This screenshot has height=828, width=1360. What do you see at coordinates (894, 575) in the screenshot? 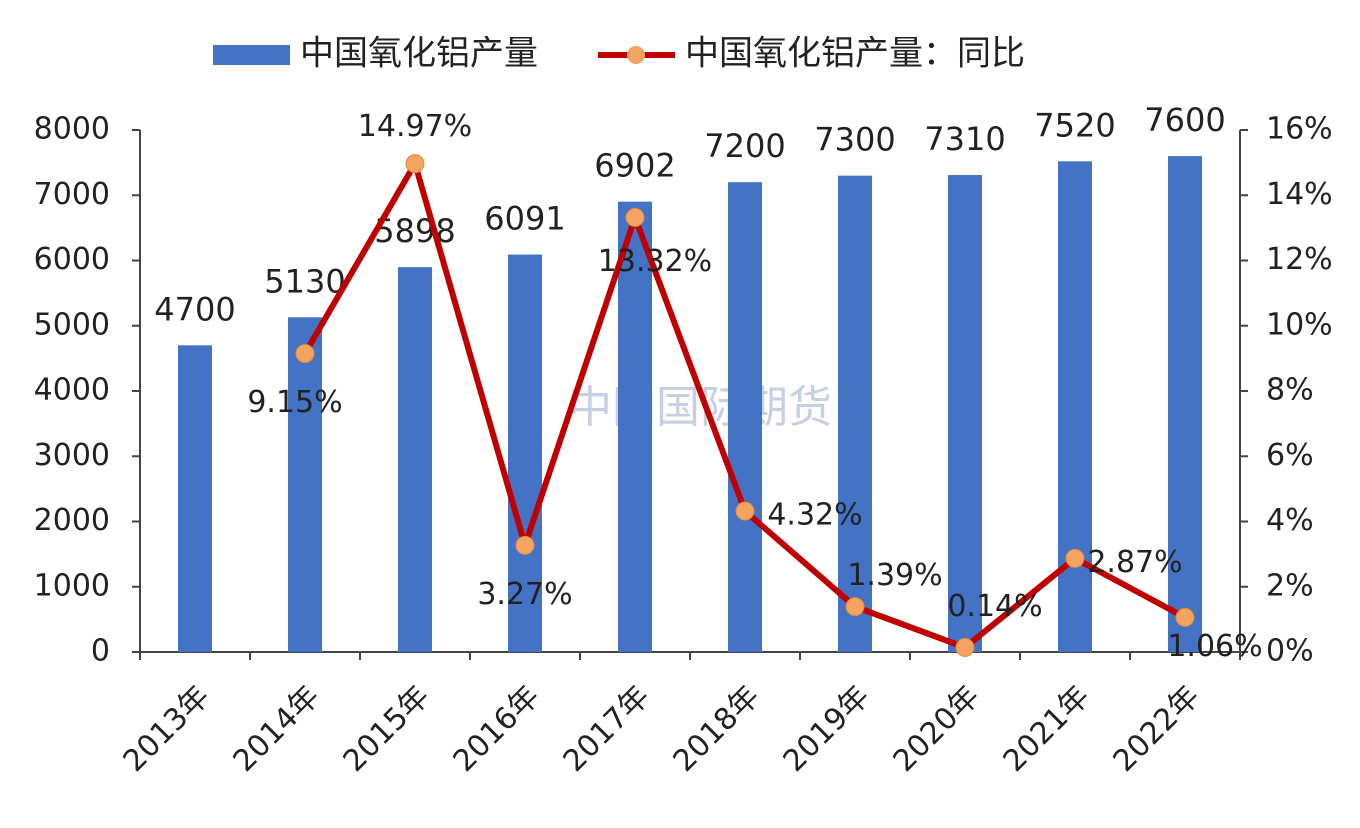
I see `line-value-label: 1.39%` at bounding box center [894, 575].